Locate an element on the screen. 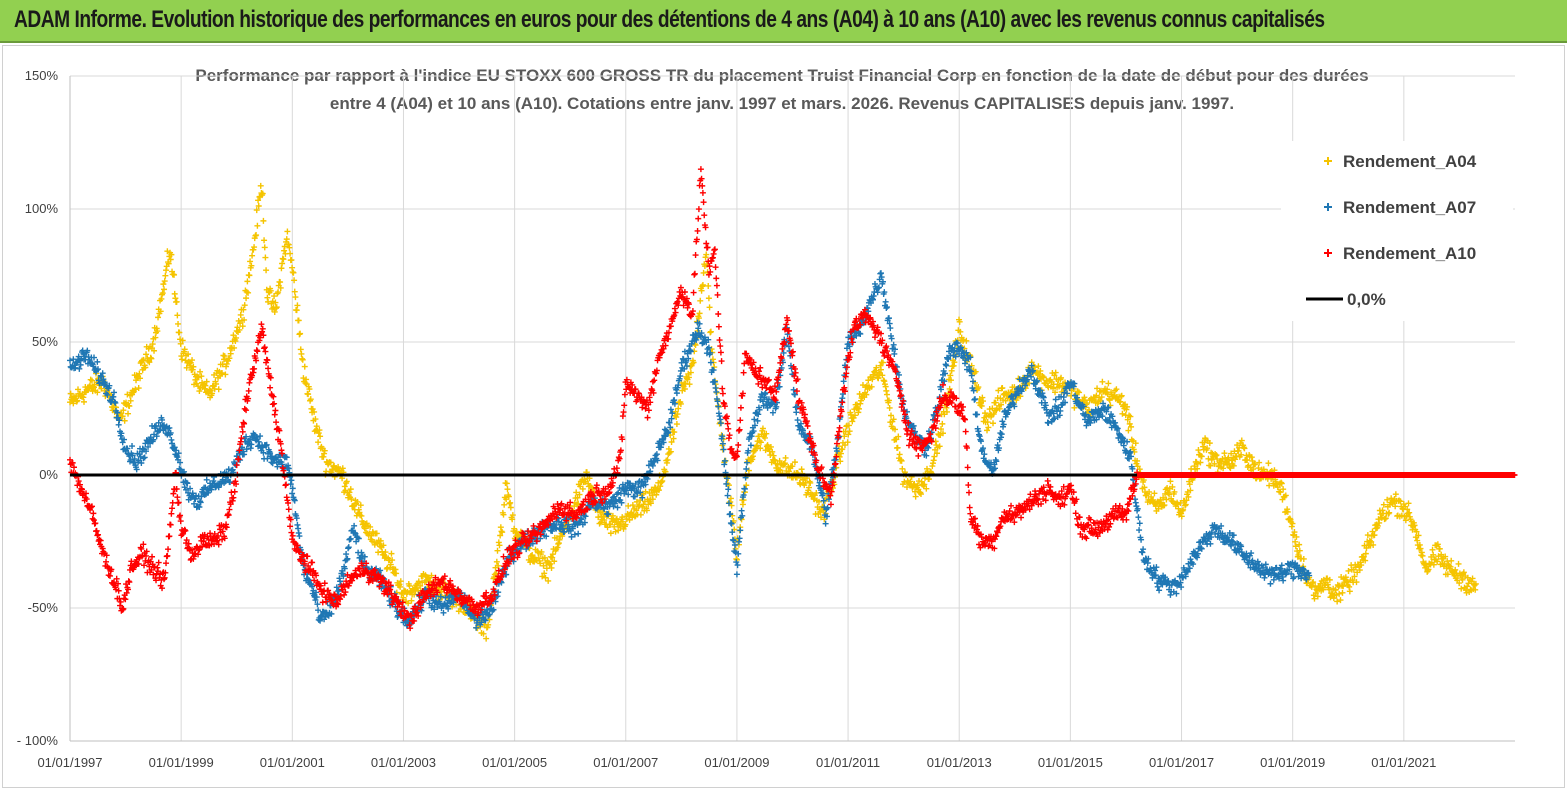 The image size is (1567, 790). x-tick-label-10: 01/01/2017 is located at coordinates (1181, 762).